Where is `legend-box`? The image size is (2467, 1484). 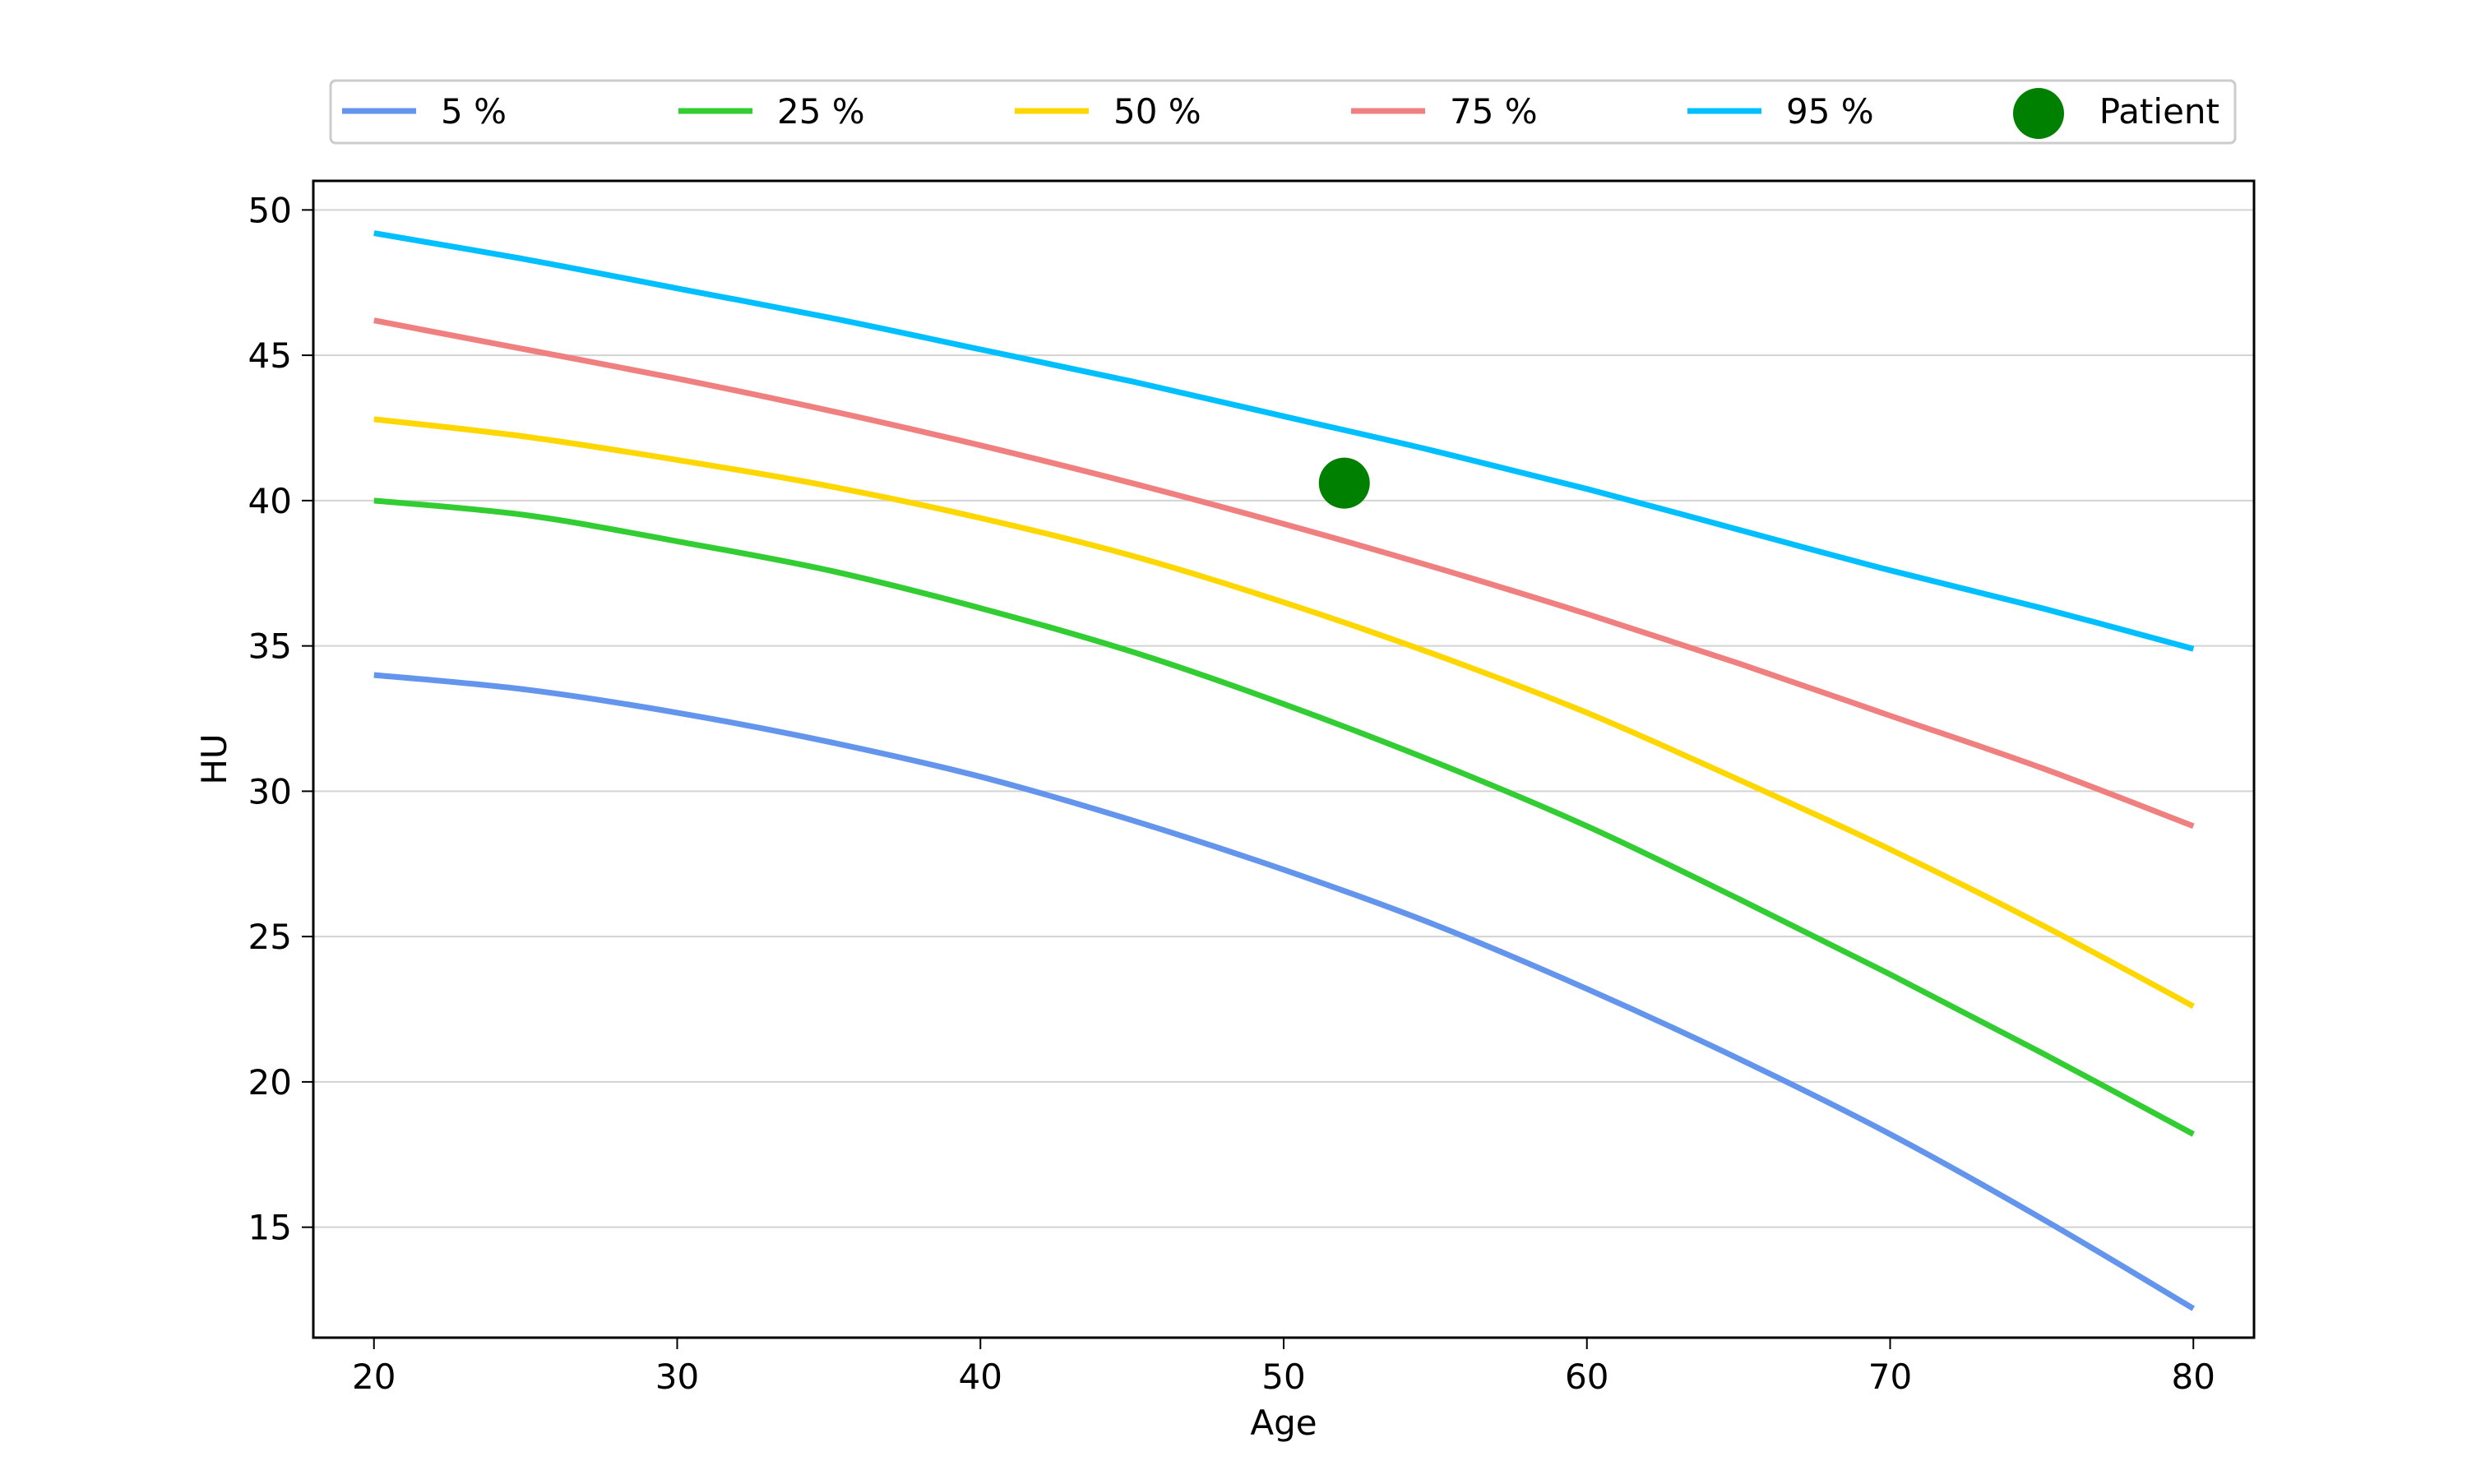
legend-box is located at coordinates (1283, 112).